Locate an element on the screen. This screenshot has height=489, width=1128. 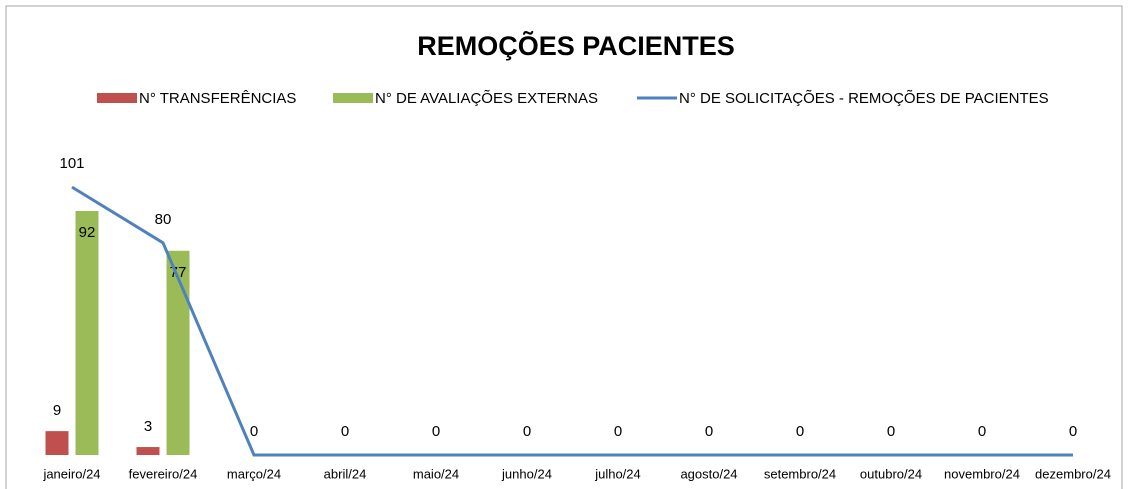
x-tick-label: junho/24 is located at coordinates (526, 473).